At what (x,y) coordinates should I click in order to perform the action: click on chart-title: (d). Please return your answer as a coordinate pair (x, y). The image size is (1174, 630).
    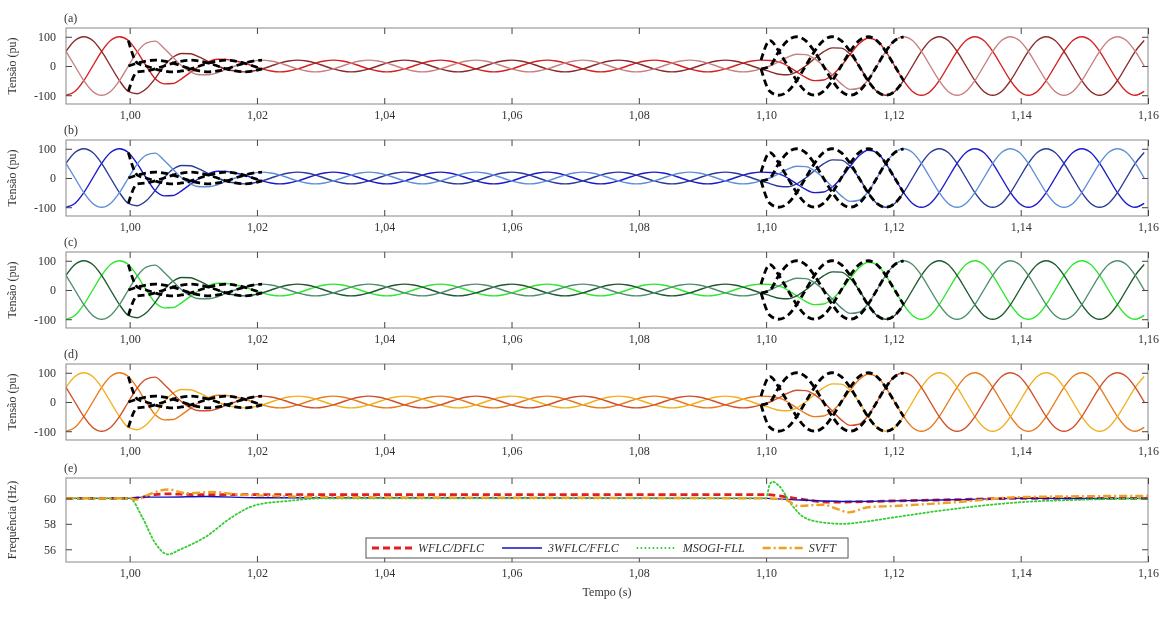
    Looking at the image, I should click on (71, 354).